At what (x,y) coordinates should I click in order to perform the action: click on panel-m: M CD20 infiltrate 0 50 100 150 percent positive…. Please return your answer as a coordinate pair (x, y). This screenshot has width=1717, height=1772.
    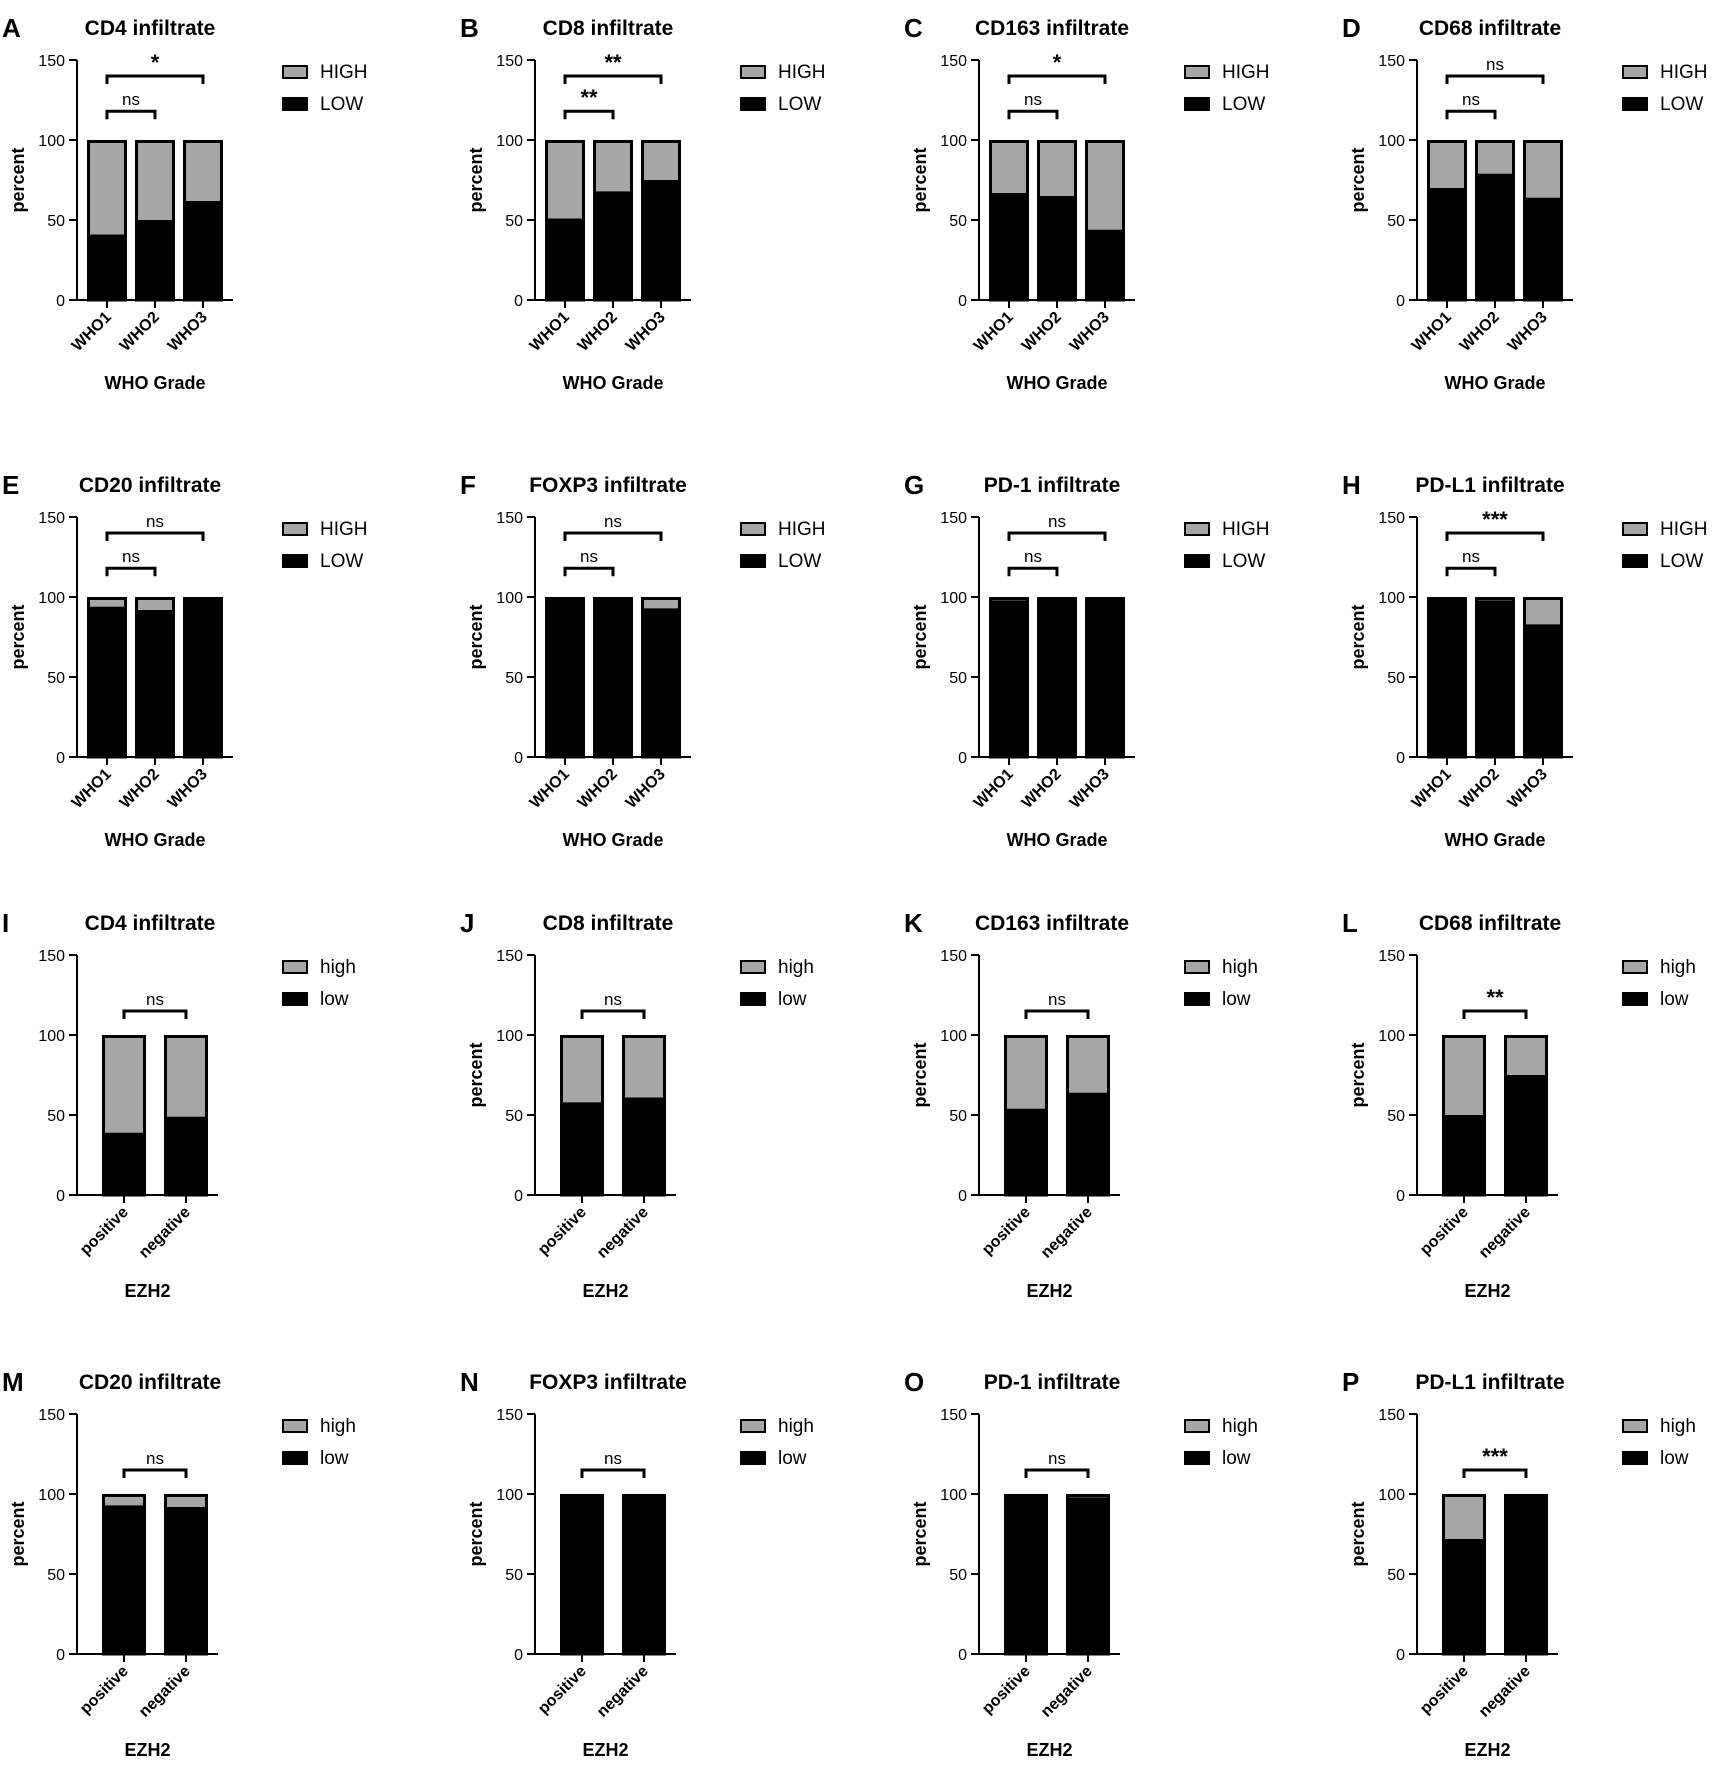
    Looking at the image, I should click on (179, 1563).